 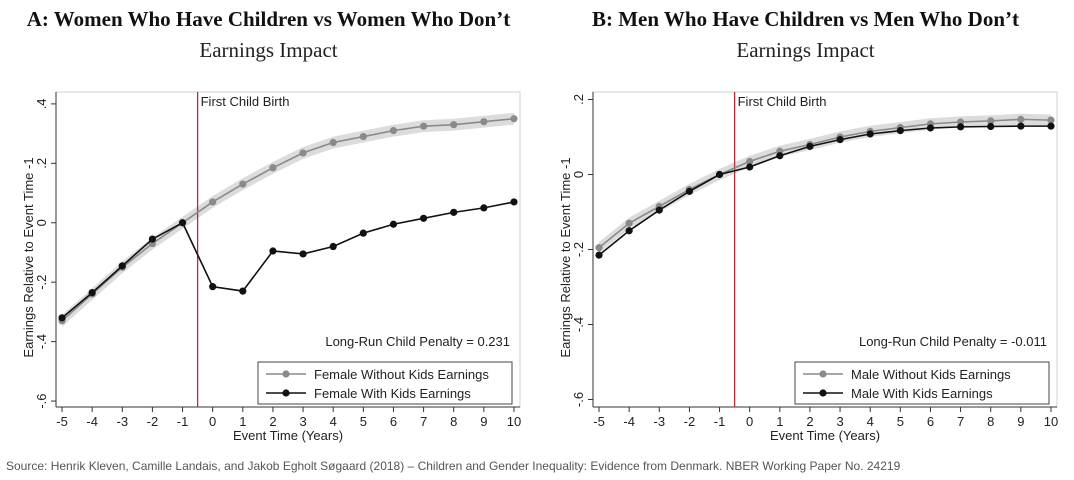 What do you see at coordinates (392, 393) in the screenshot?
I see `legend-label: Female With Kids Earnings` at bounding box center [392, 393].